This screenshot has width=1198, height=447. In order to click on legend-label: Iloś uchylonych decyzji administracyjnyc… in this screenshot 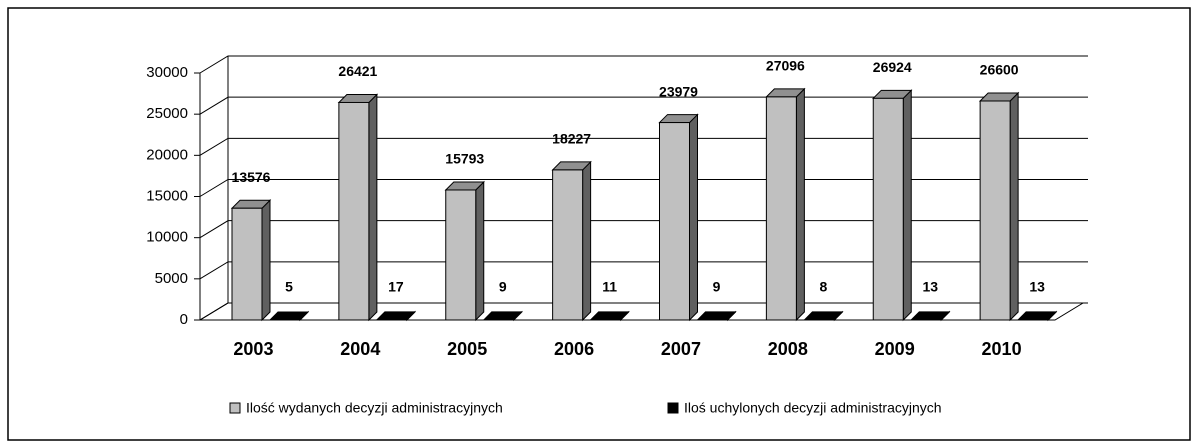, I will do `click(813, 408)`.